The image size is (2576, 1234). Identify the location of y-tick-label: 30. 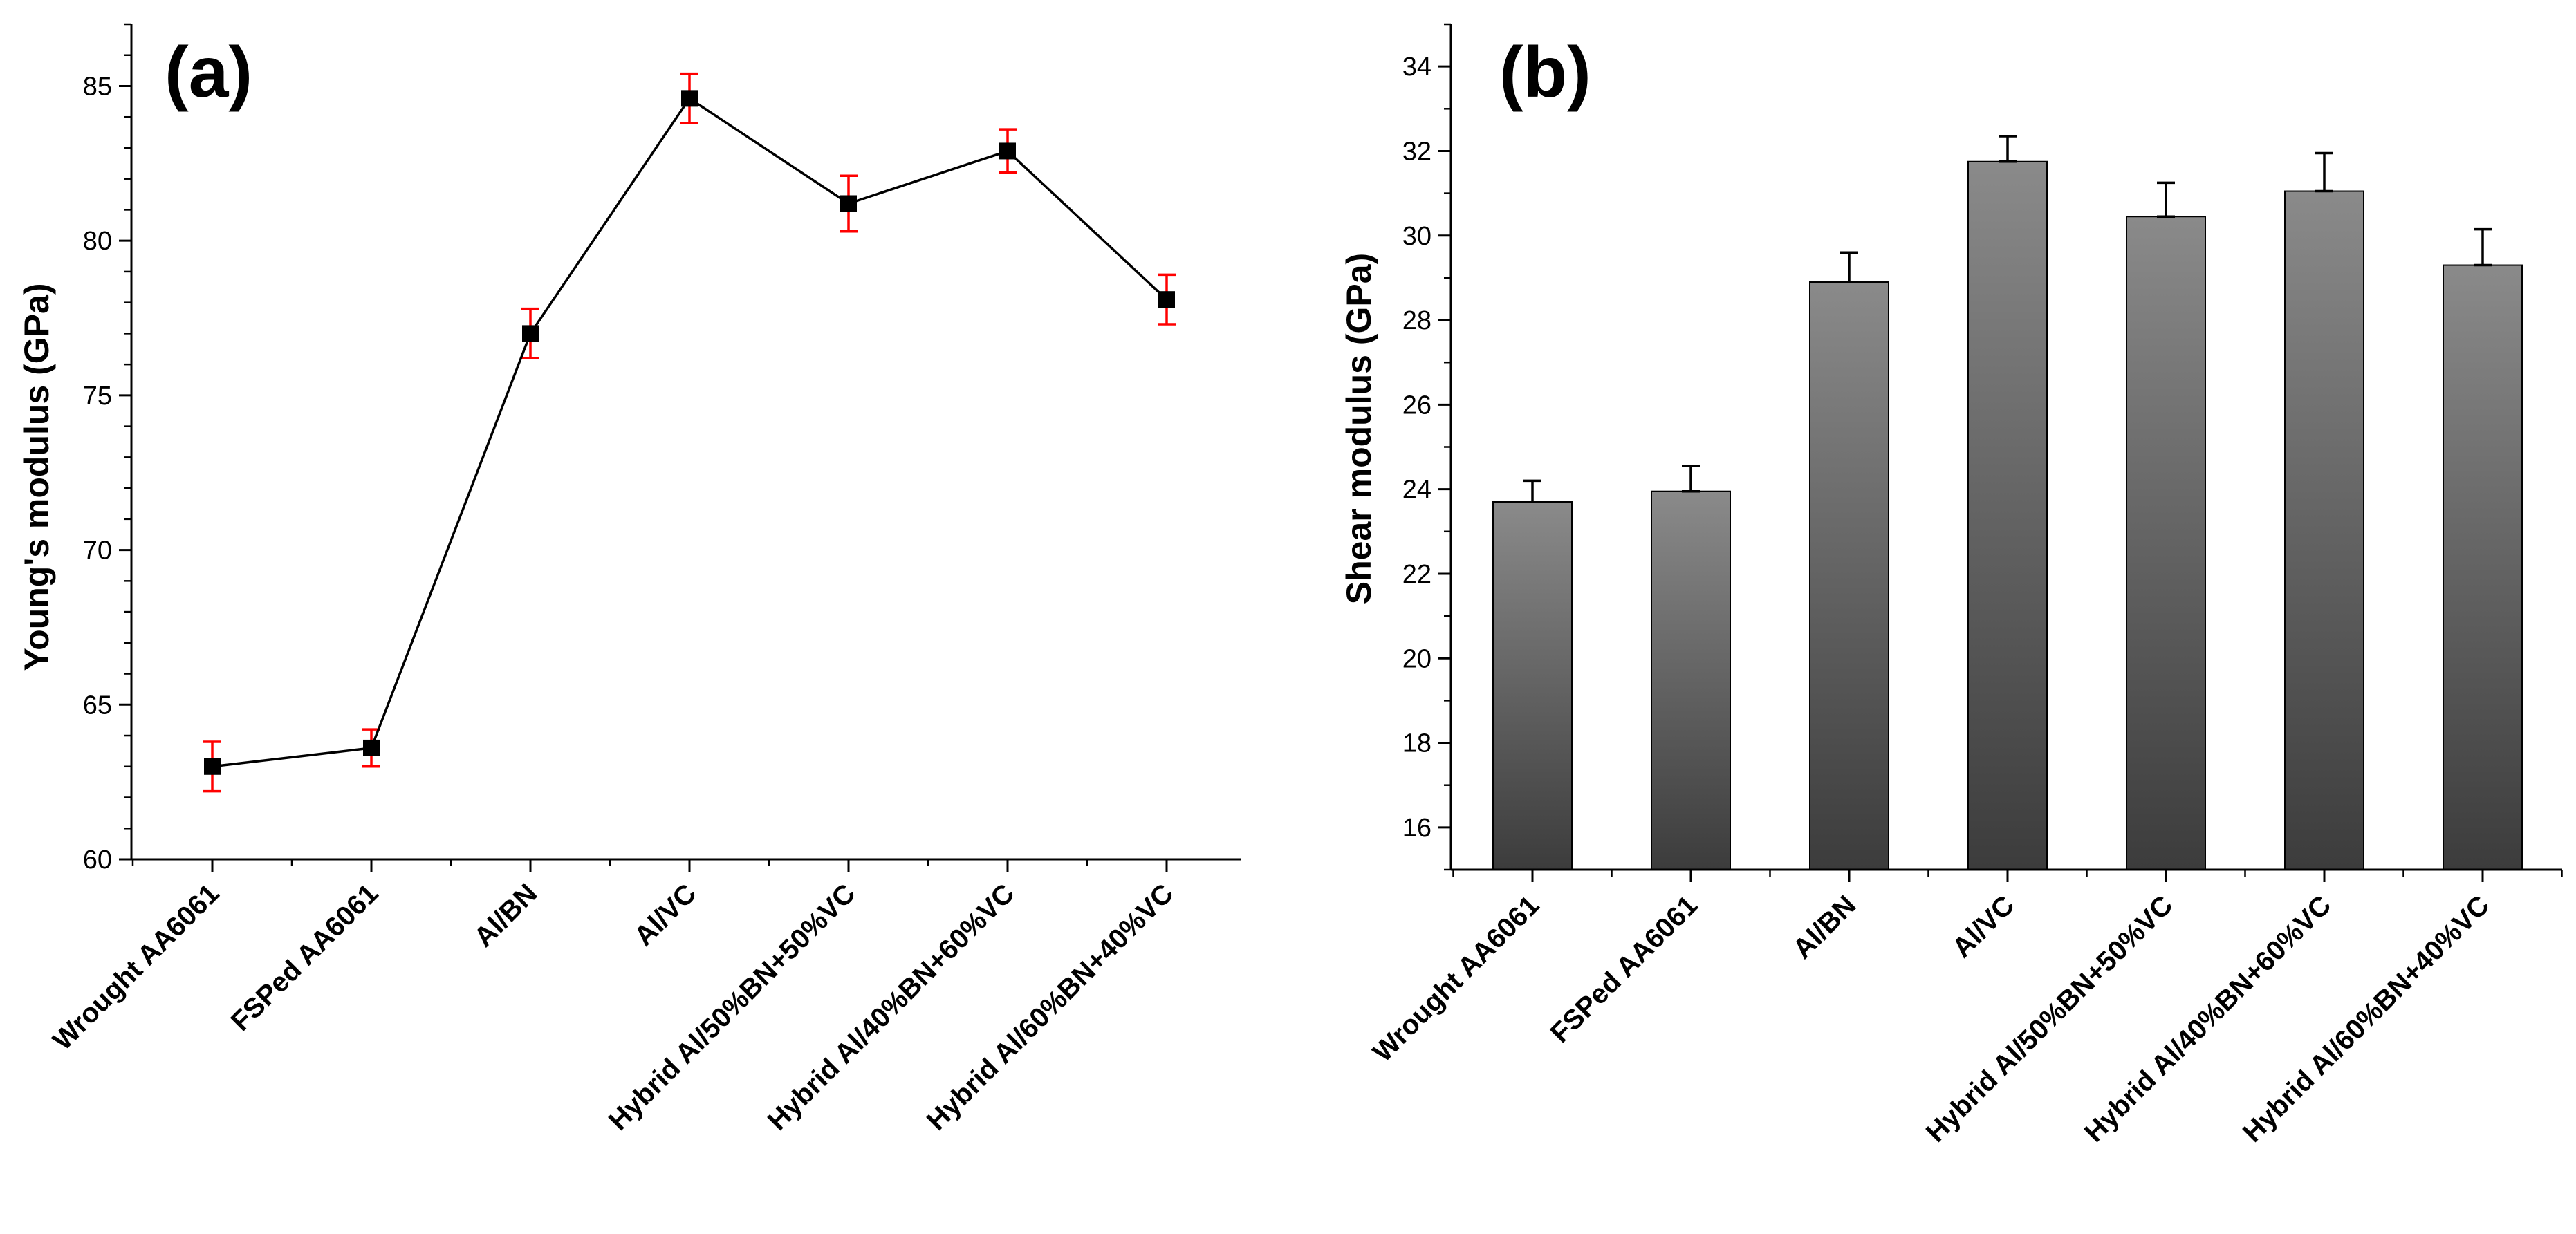
(1416, 236).